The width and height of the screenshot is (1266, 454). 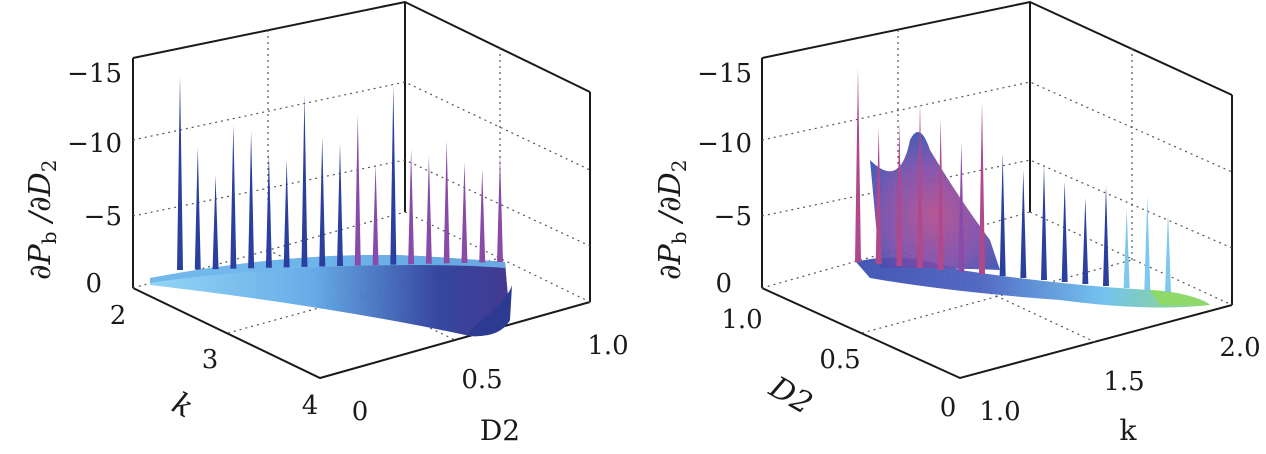 I want to click on z-tick-left-3: −15, so click(x=94, y=74).